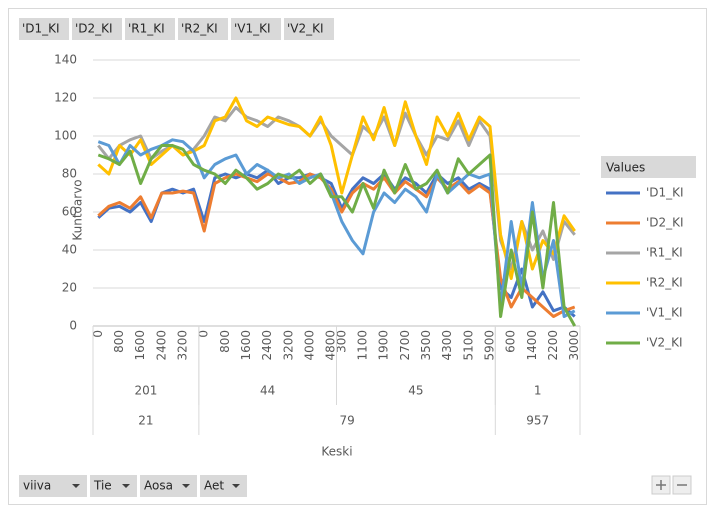  I want to click on field-button: 'R1_KI, so click(150, 29).